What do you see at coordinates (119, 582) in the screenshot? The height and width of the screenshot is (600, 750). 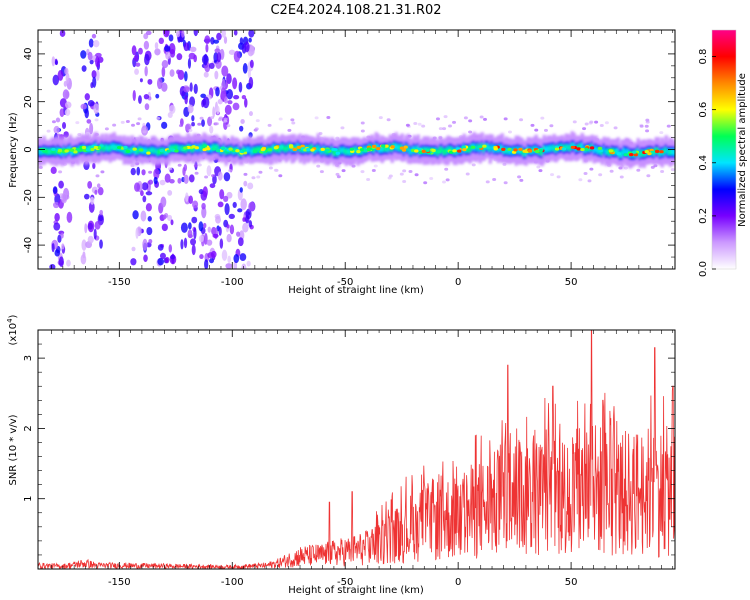 I see `x-tick-label: -150` at bounding box center [119, 582].